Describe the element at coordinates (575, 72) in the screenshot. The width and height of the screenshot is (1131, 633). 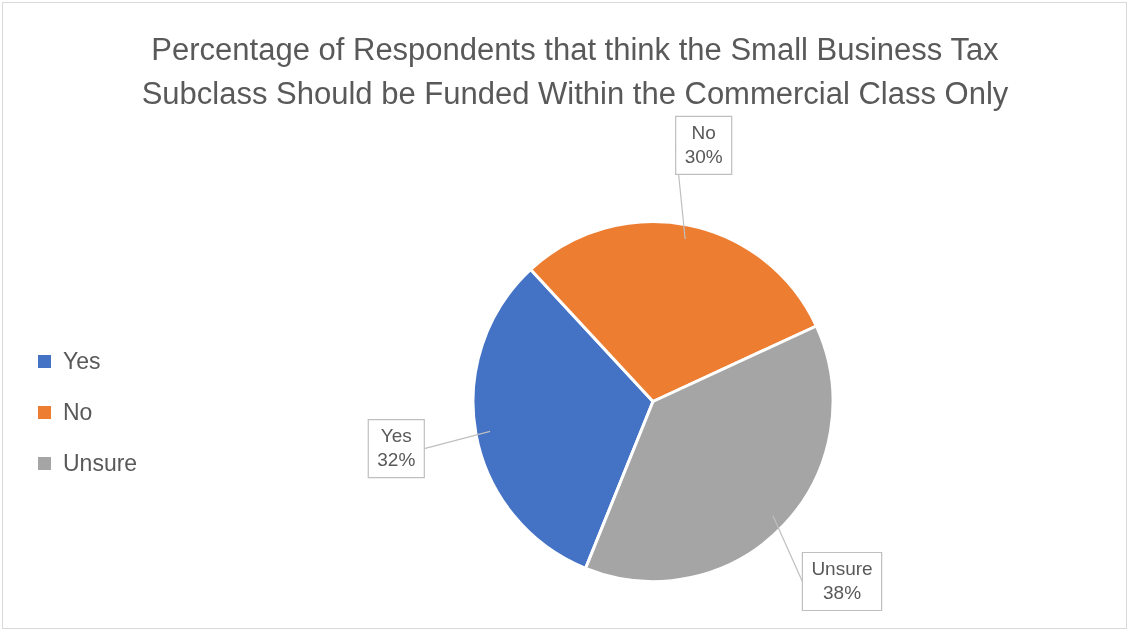
I see `chart-title: Percentage of Respondents that think the Small Business Tax Subclass Should be Funded Within the Commercial Class Only` at that location.